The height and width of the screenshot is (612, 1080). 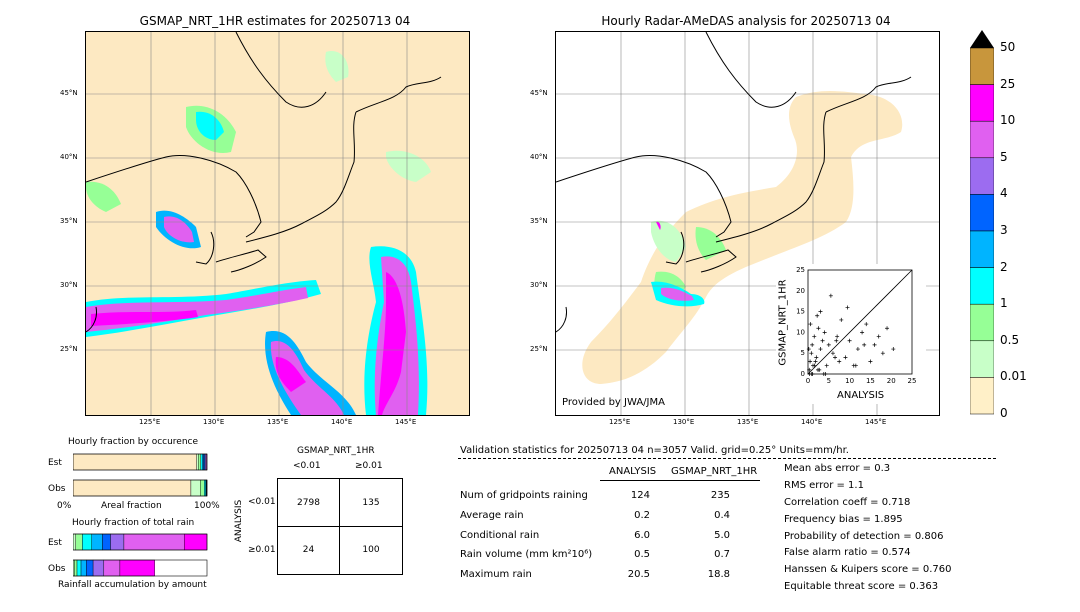 What do you see at coordinates (371, 503) in the screenshot?
I see `contingency-cell-b: 135` at bounding box center [371, 503].